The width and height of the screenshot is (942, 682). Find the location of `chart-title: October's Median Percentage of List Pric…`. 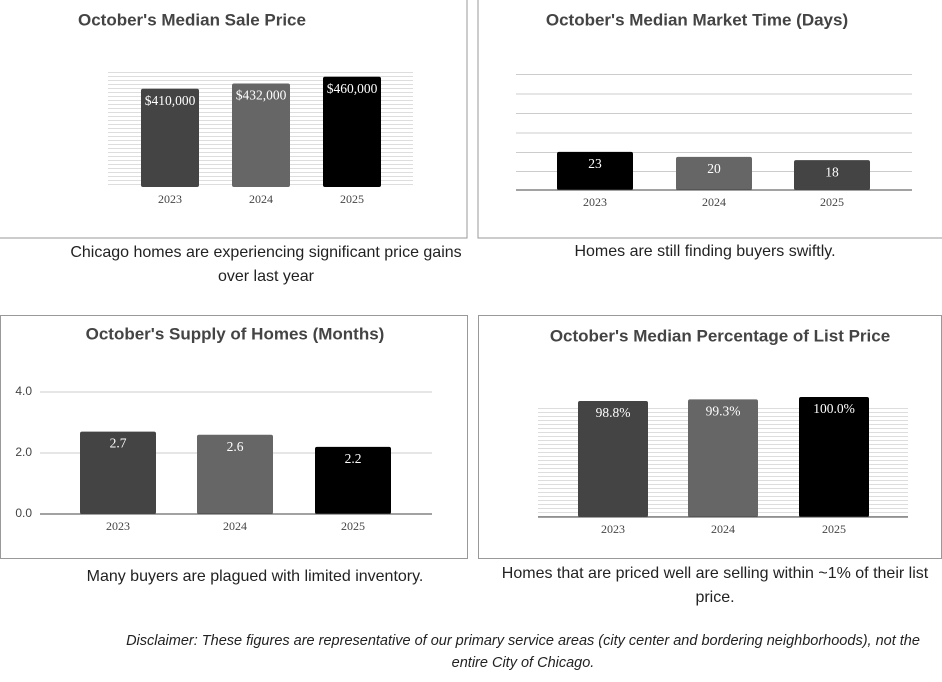

chart-title: October's Median Percentage of List Pric… is located at coordinates (720, 335).